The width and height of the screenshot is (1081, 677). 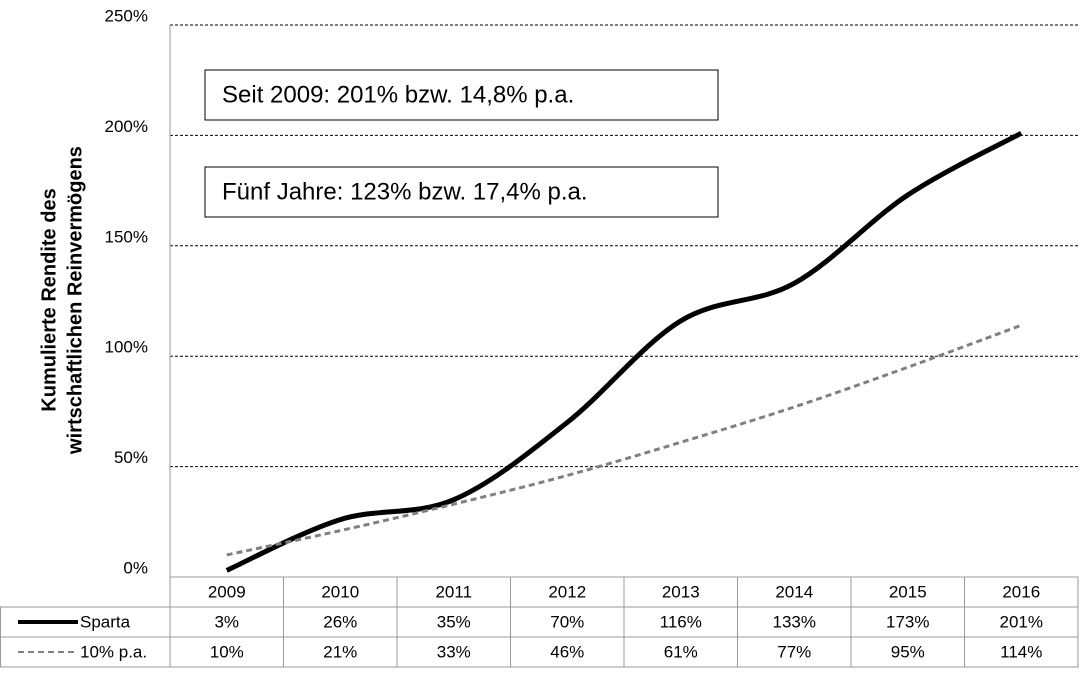 I want to click on data-label: 116%, so click(x=681, y=621).